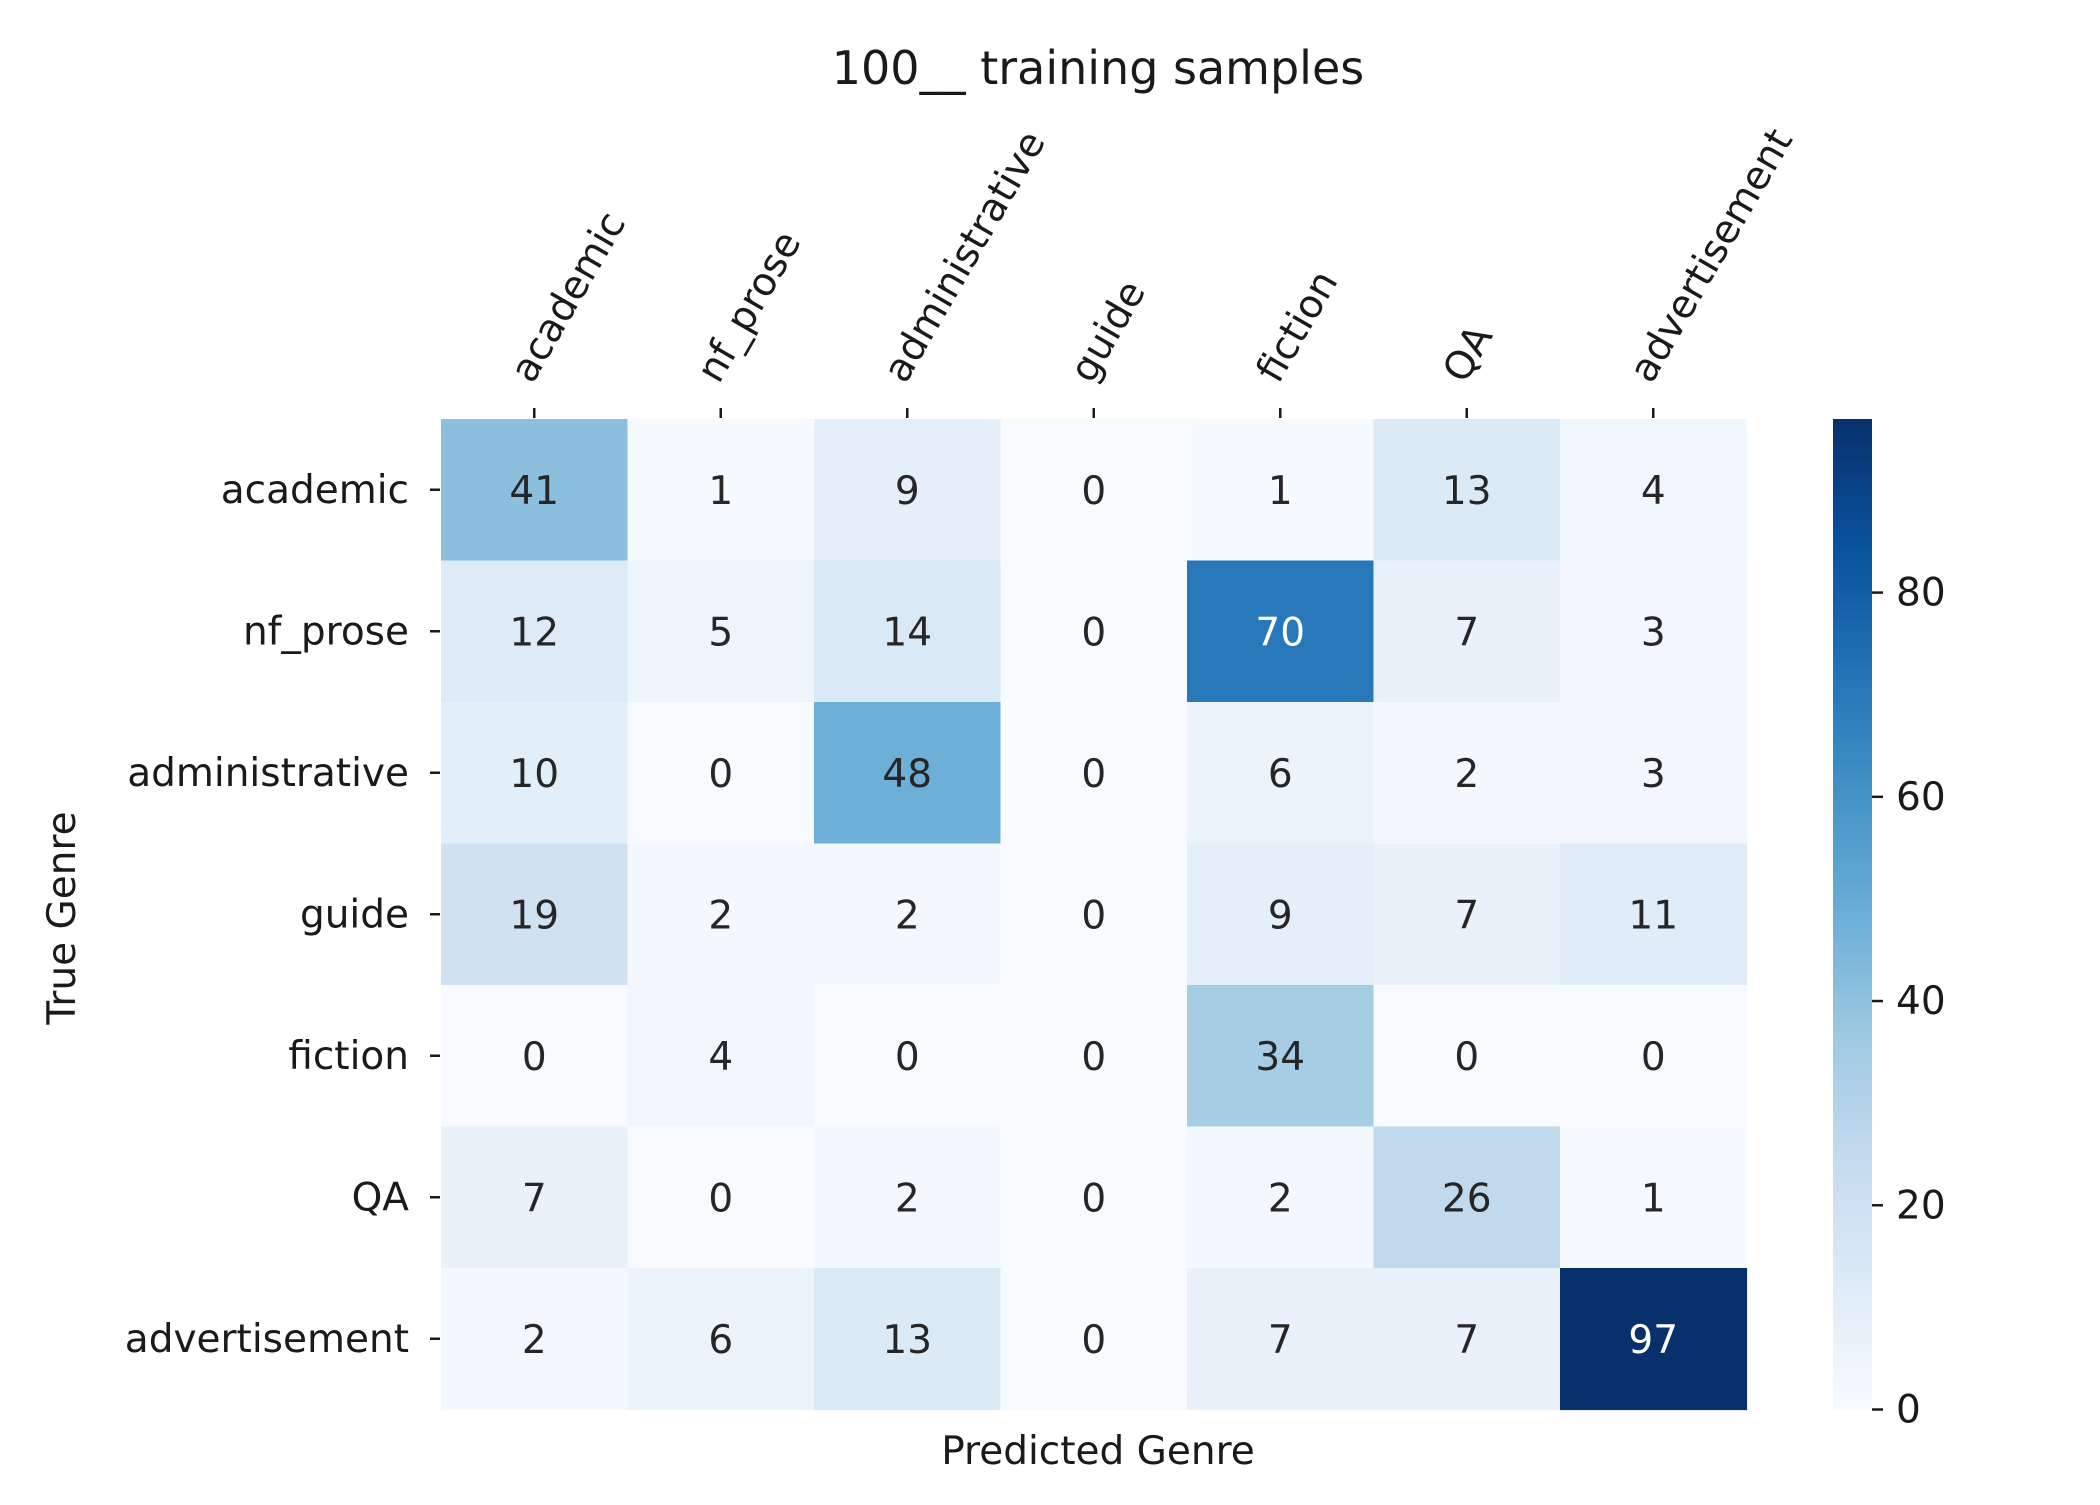  What do you see at coordinates (568, 297) in the screenshot?
I see `x-tick-label: academic` at bounding box center [568, 297].